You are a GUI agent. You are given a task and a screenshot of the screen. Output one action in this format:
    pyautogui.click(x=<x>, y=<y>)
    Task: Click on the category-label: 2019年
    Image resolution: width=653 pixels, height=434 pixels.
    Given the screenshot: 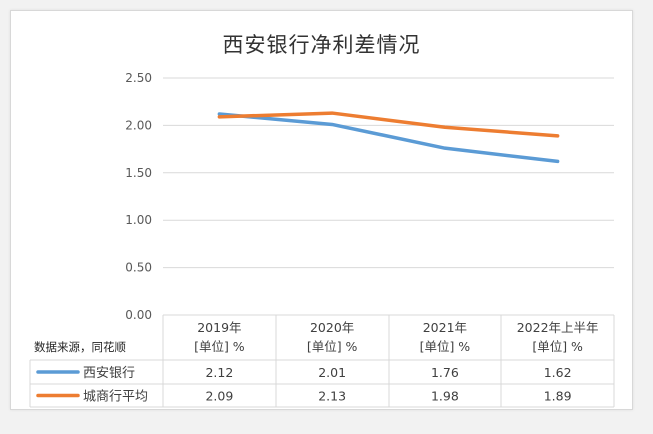 What is the action you would take?
    pyautogui.click(x=219, y=327)
    